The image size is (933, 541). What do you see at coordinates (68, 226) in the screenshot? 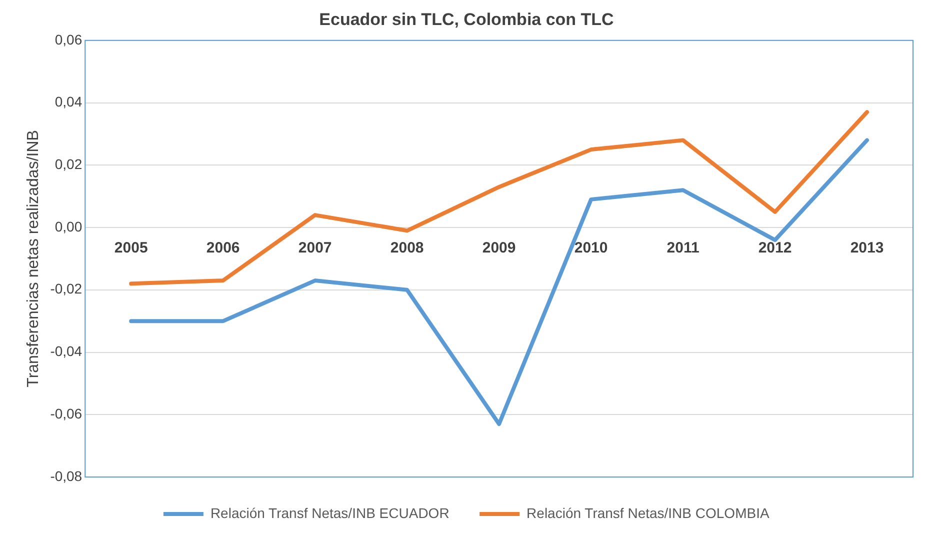
I see `y-tick-label: 0,00` at bounding box center [68, 226].